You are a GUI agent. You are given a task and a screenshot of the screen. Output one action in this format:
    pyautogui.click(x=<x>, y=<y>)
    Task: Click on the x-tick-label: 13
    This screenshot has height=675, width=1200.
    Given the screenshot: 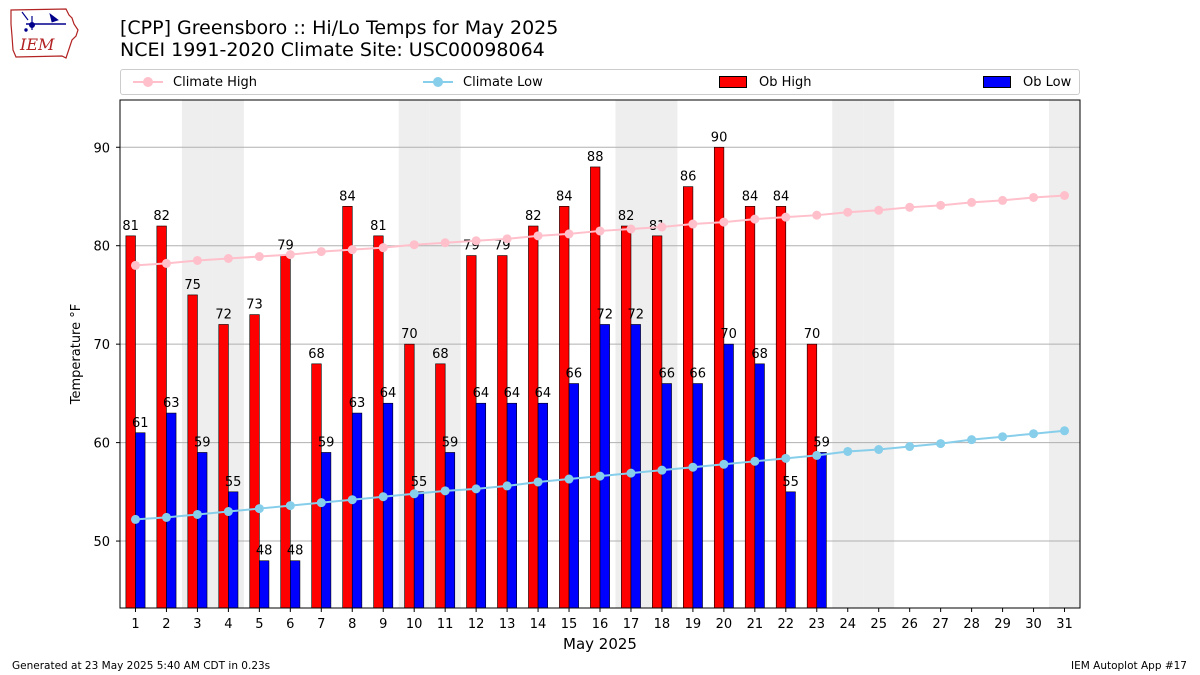 What is the action you would take?
    pyautogui.click(x=507, y=624)
    